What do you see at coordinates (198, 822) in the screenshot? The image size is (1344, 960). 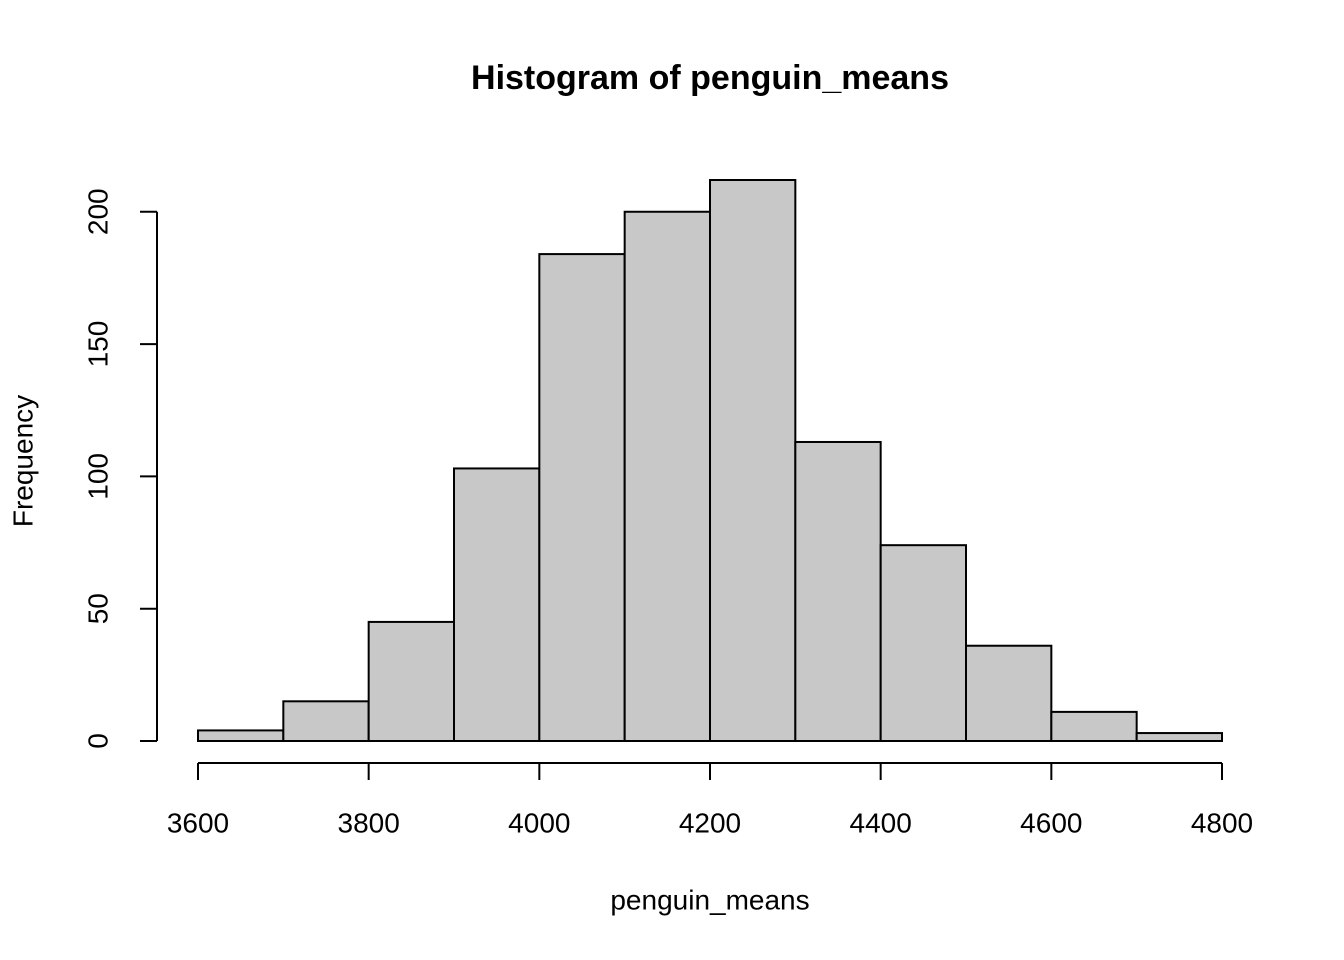 I see `x-tick-label: 3600` at bounding box center [198, 822].